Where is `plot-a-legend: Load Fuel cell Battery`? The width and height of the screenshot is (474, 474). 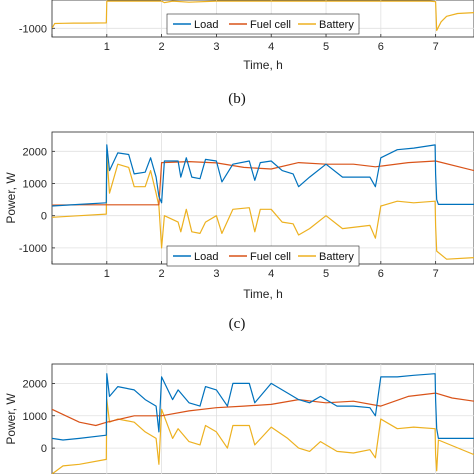 plot-a-legend: Load Fuel cell Battery is located at coordinates (263, 24).